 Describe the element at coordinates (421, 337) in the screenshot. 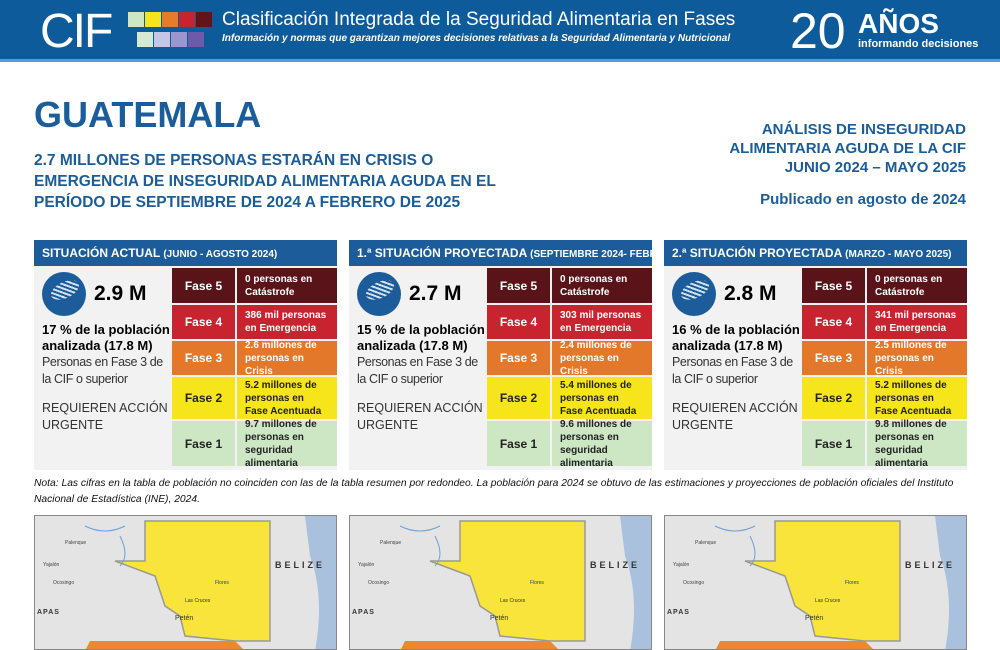

I see `population-percent: 15 % de la población analizada (17.8 M)` at that location.